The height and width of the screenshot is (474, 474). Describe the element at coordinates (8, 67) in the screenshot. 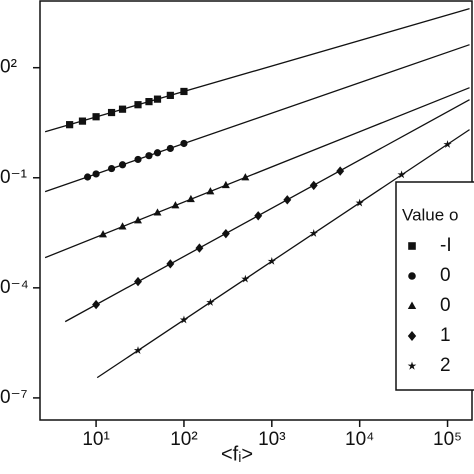

I see `y-tick-label: 0²` at that location.